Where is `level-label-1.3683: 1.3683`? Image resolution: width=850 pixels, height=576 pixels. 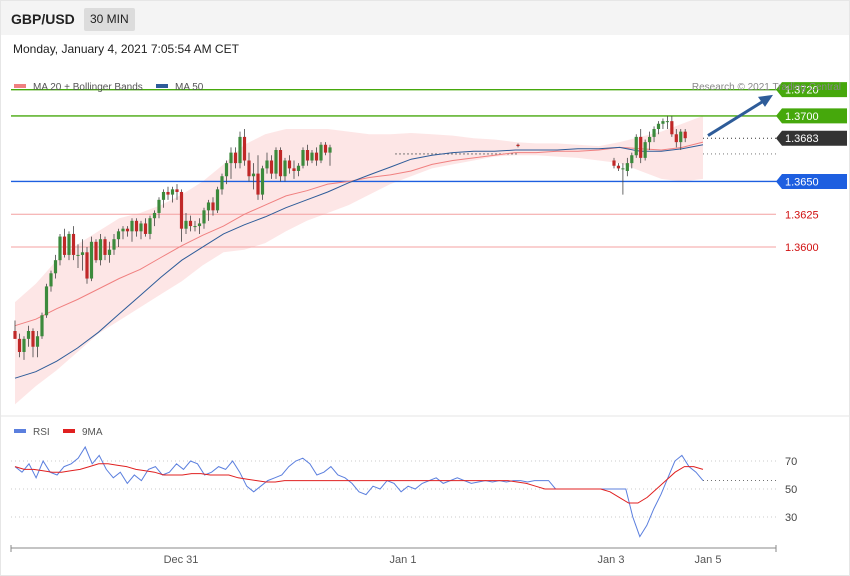 level-label-1.3683: 1.3683 is located at coordinates (802, 139).